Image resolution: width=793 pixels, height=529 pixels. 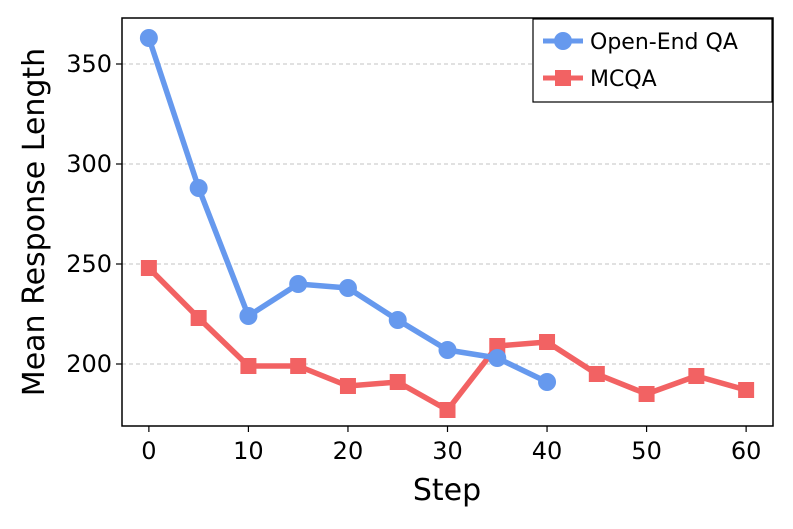 I want to click on legend: Open-End QA MCQA, so click(x=652, y=60).